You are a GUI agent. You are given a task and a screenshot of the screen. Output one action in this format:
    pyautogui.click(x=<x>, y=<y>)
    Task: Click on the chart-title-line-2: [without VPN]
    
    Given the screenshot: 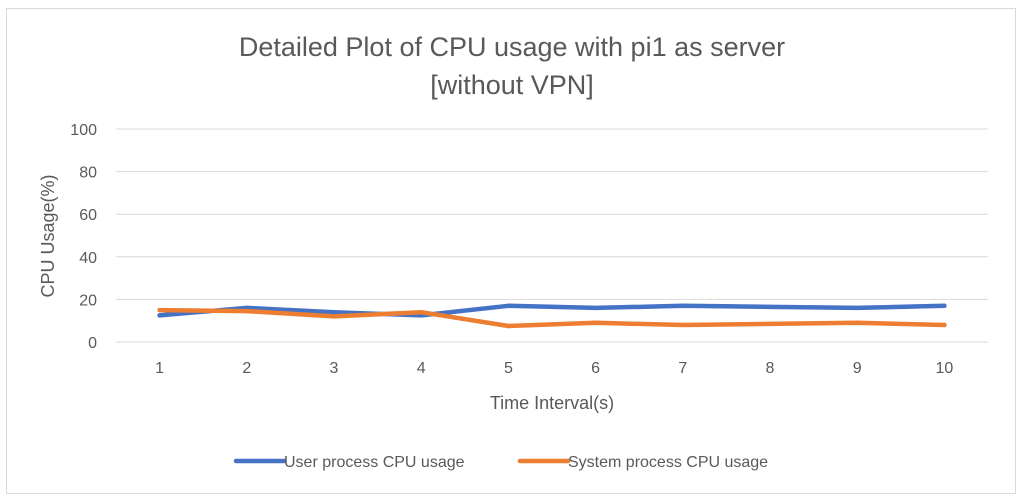 What is the action you would take?
    pyautogui.click(x=512, y=85)
    